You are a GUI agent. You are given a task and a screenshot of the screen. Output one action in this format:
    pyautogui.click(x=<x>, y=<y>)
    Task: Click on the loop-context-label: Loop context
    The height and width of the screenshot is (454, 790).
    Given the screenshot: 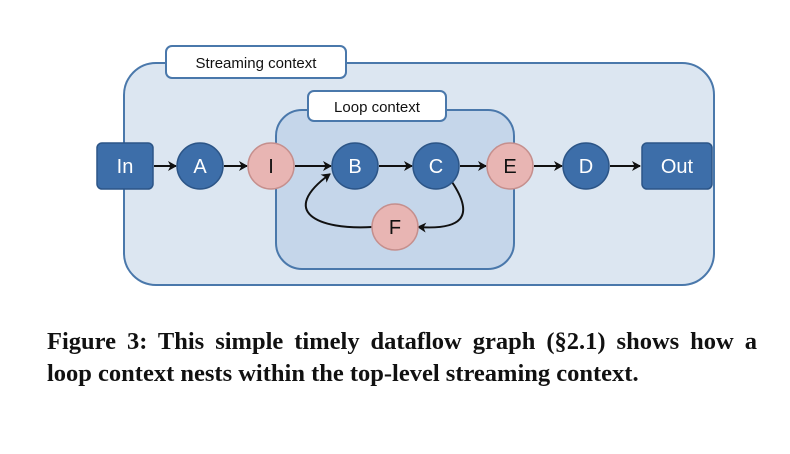 What is the action you would take?
    pyautogui.click(x=377, y=107)
    